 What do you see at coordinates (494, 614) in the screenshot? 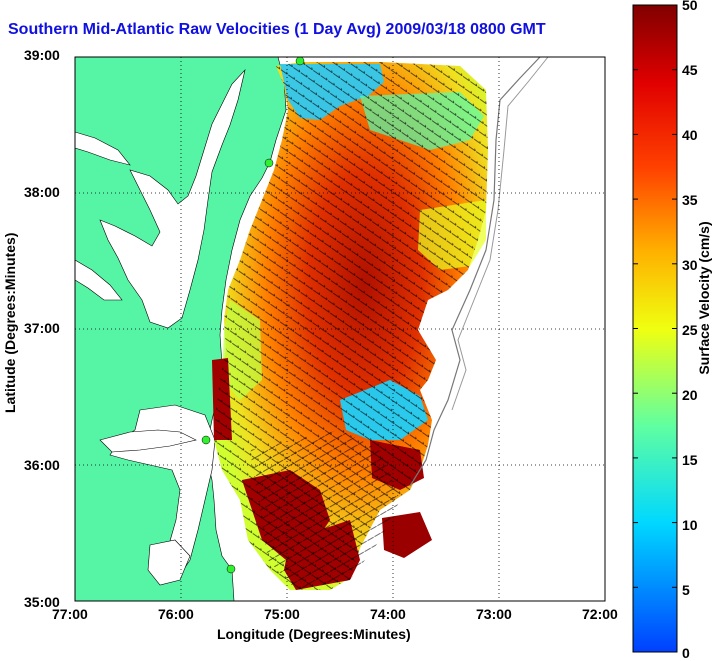
I see `x-tick-label: 73:00` at bounding box center [494, 614].